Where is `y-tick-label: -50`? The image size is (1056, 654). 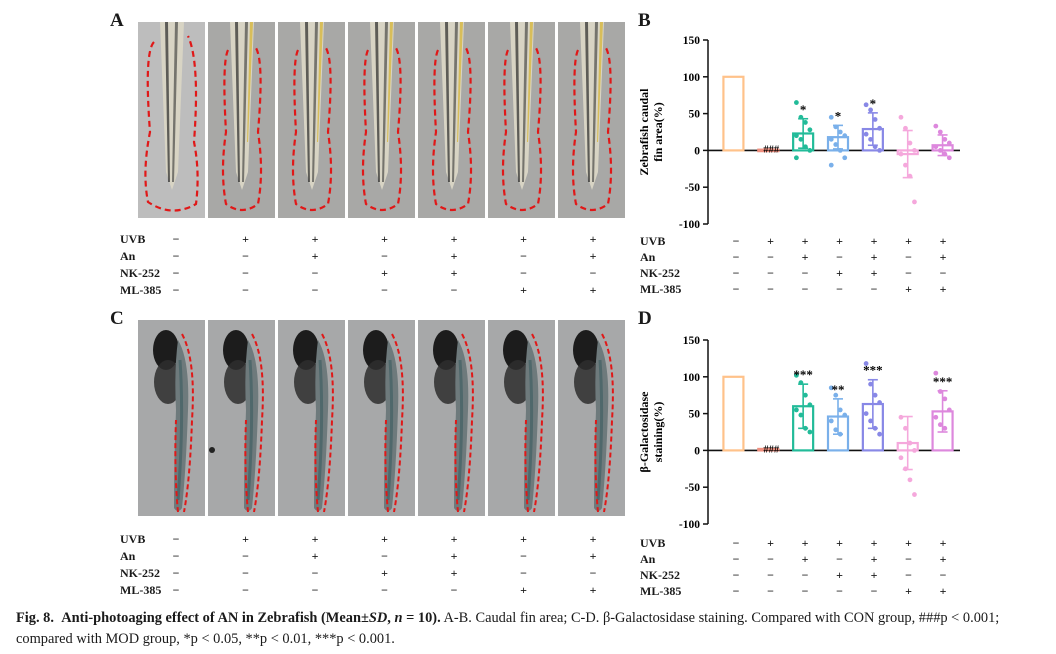 y-tick-label: -50 is located at coordinates (693, 188).